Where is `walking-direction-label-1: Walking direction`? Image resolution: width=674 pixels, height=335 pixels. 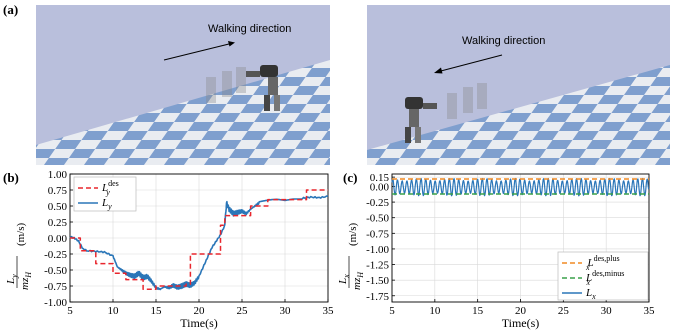
walking-direction-label-1: Walking direction is located at coordinates (250, 29).